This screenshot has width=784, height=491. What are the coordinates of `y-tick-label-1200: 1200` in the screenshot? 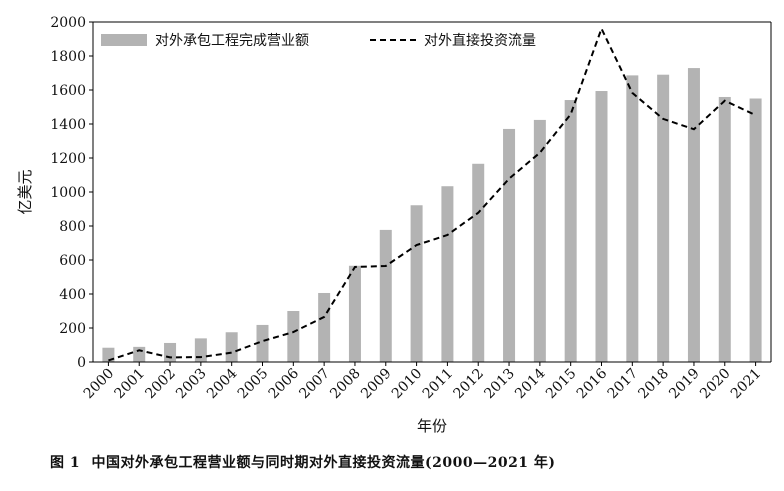 It's located at (68, 159).